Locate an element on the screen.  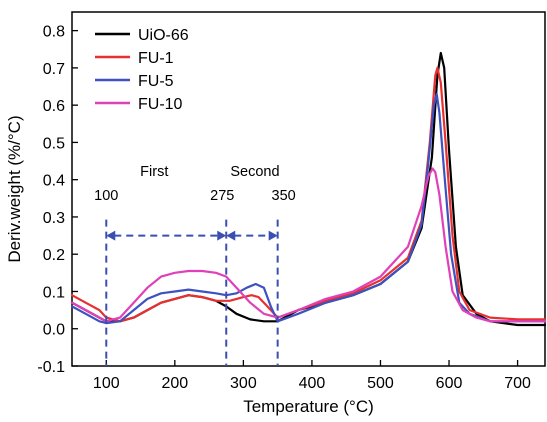
x-tick-label: 200 is located at coordinates (174, 383).